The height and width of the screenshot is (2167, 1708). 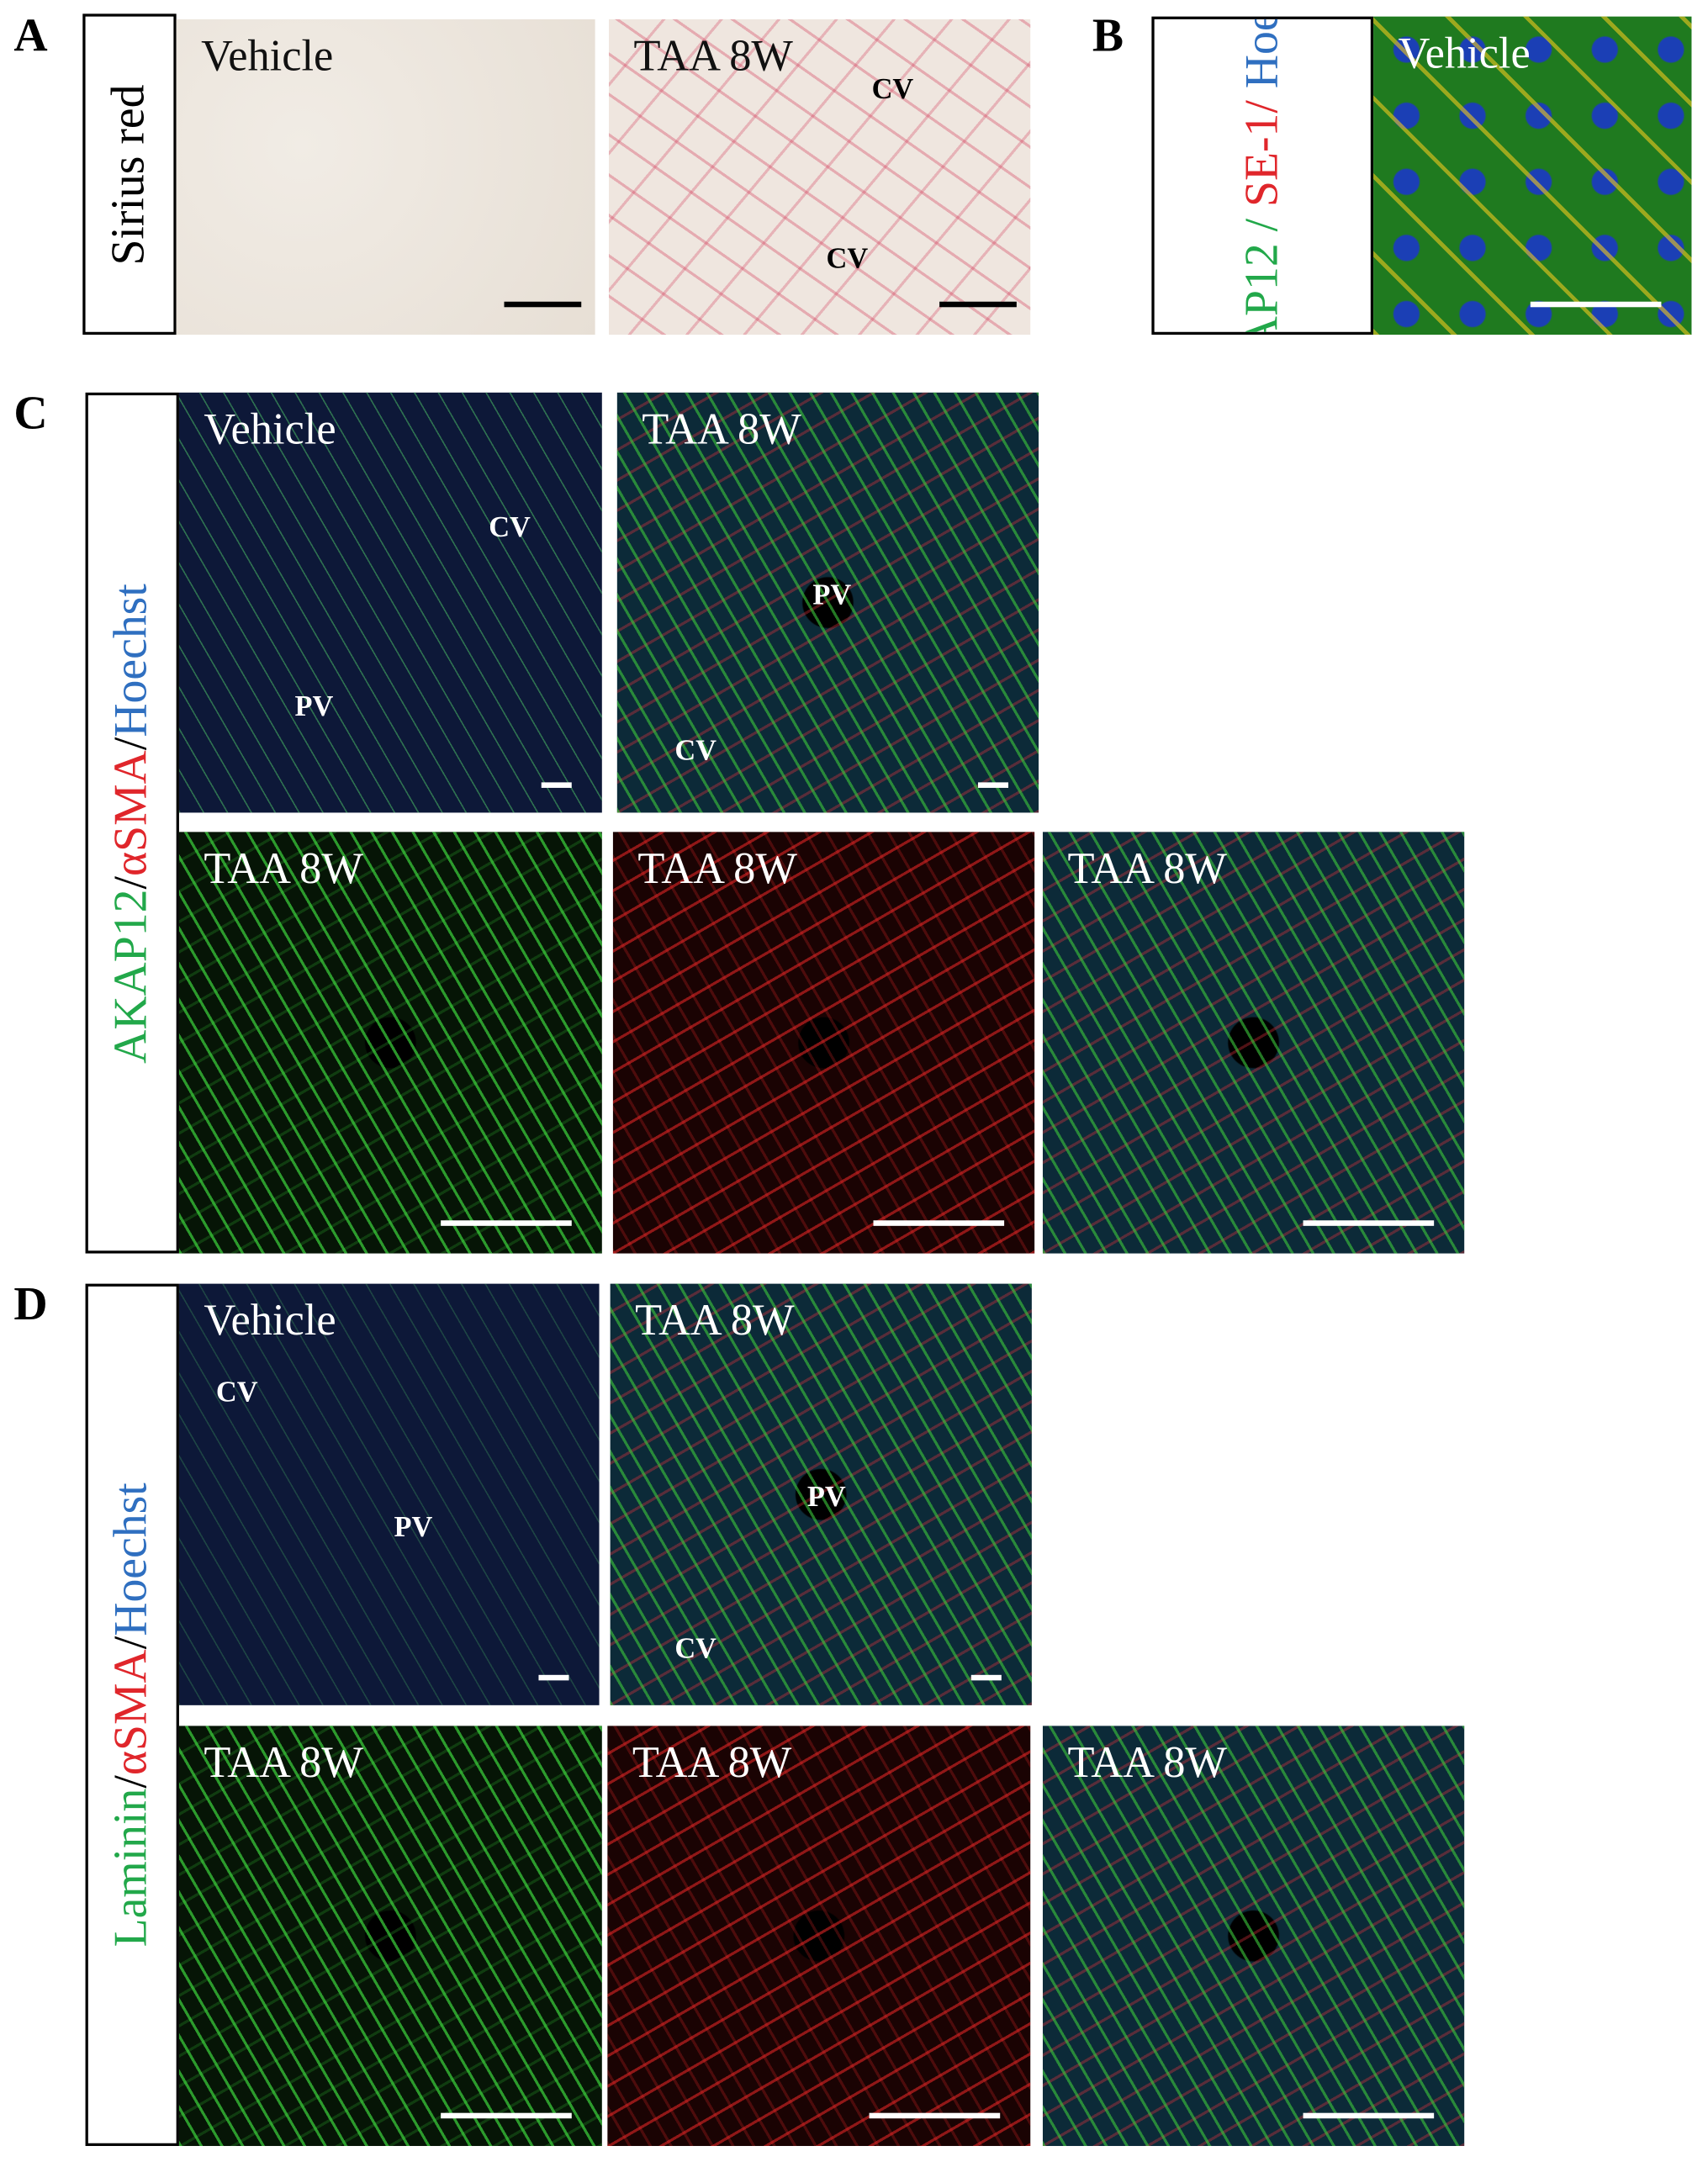 I want to click on stain-label-part: Sirius red, so click(x=129, y=174).